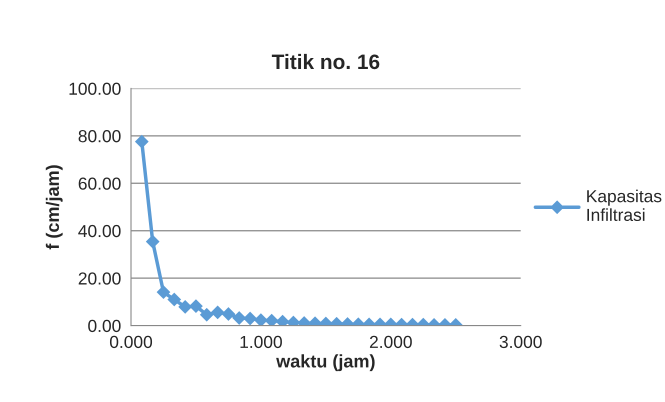 This screenshot has width=665, height=402. Describe the element at coordinates (131, 342) in the screenshot. I see `x-tick-label: 0.000` at that location.